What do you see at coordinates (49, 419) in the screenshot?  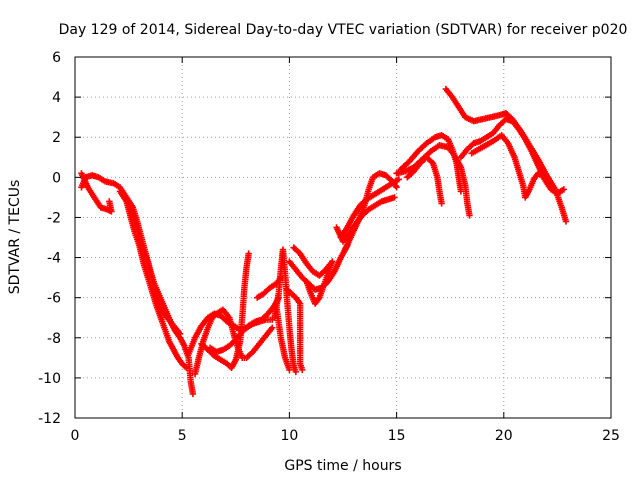 I see `y-tick-label: -12` at bounding box center [49, 419].